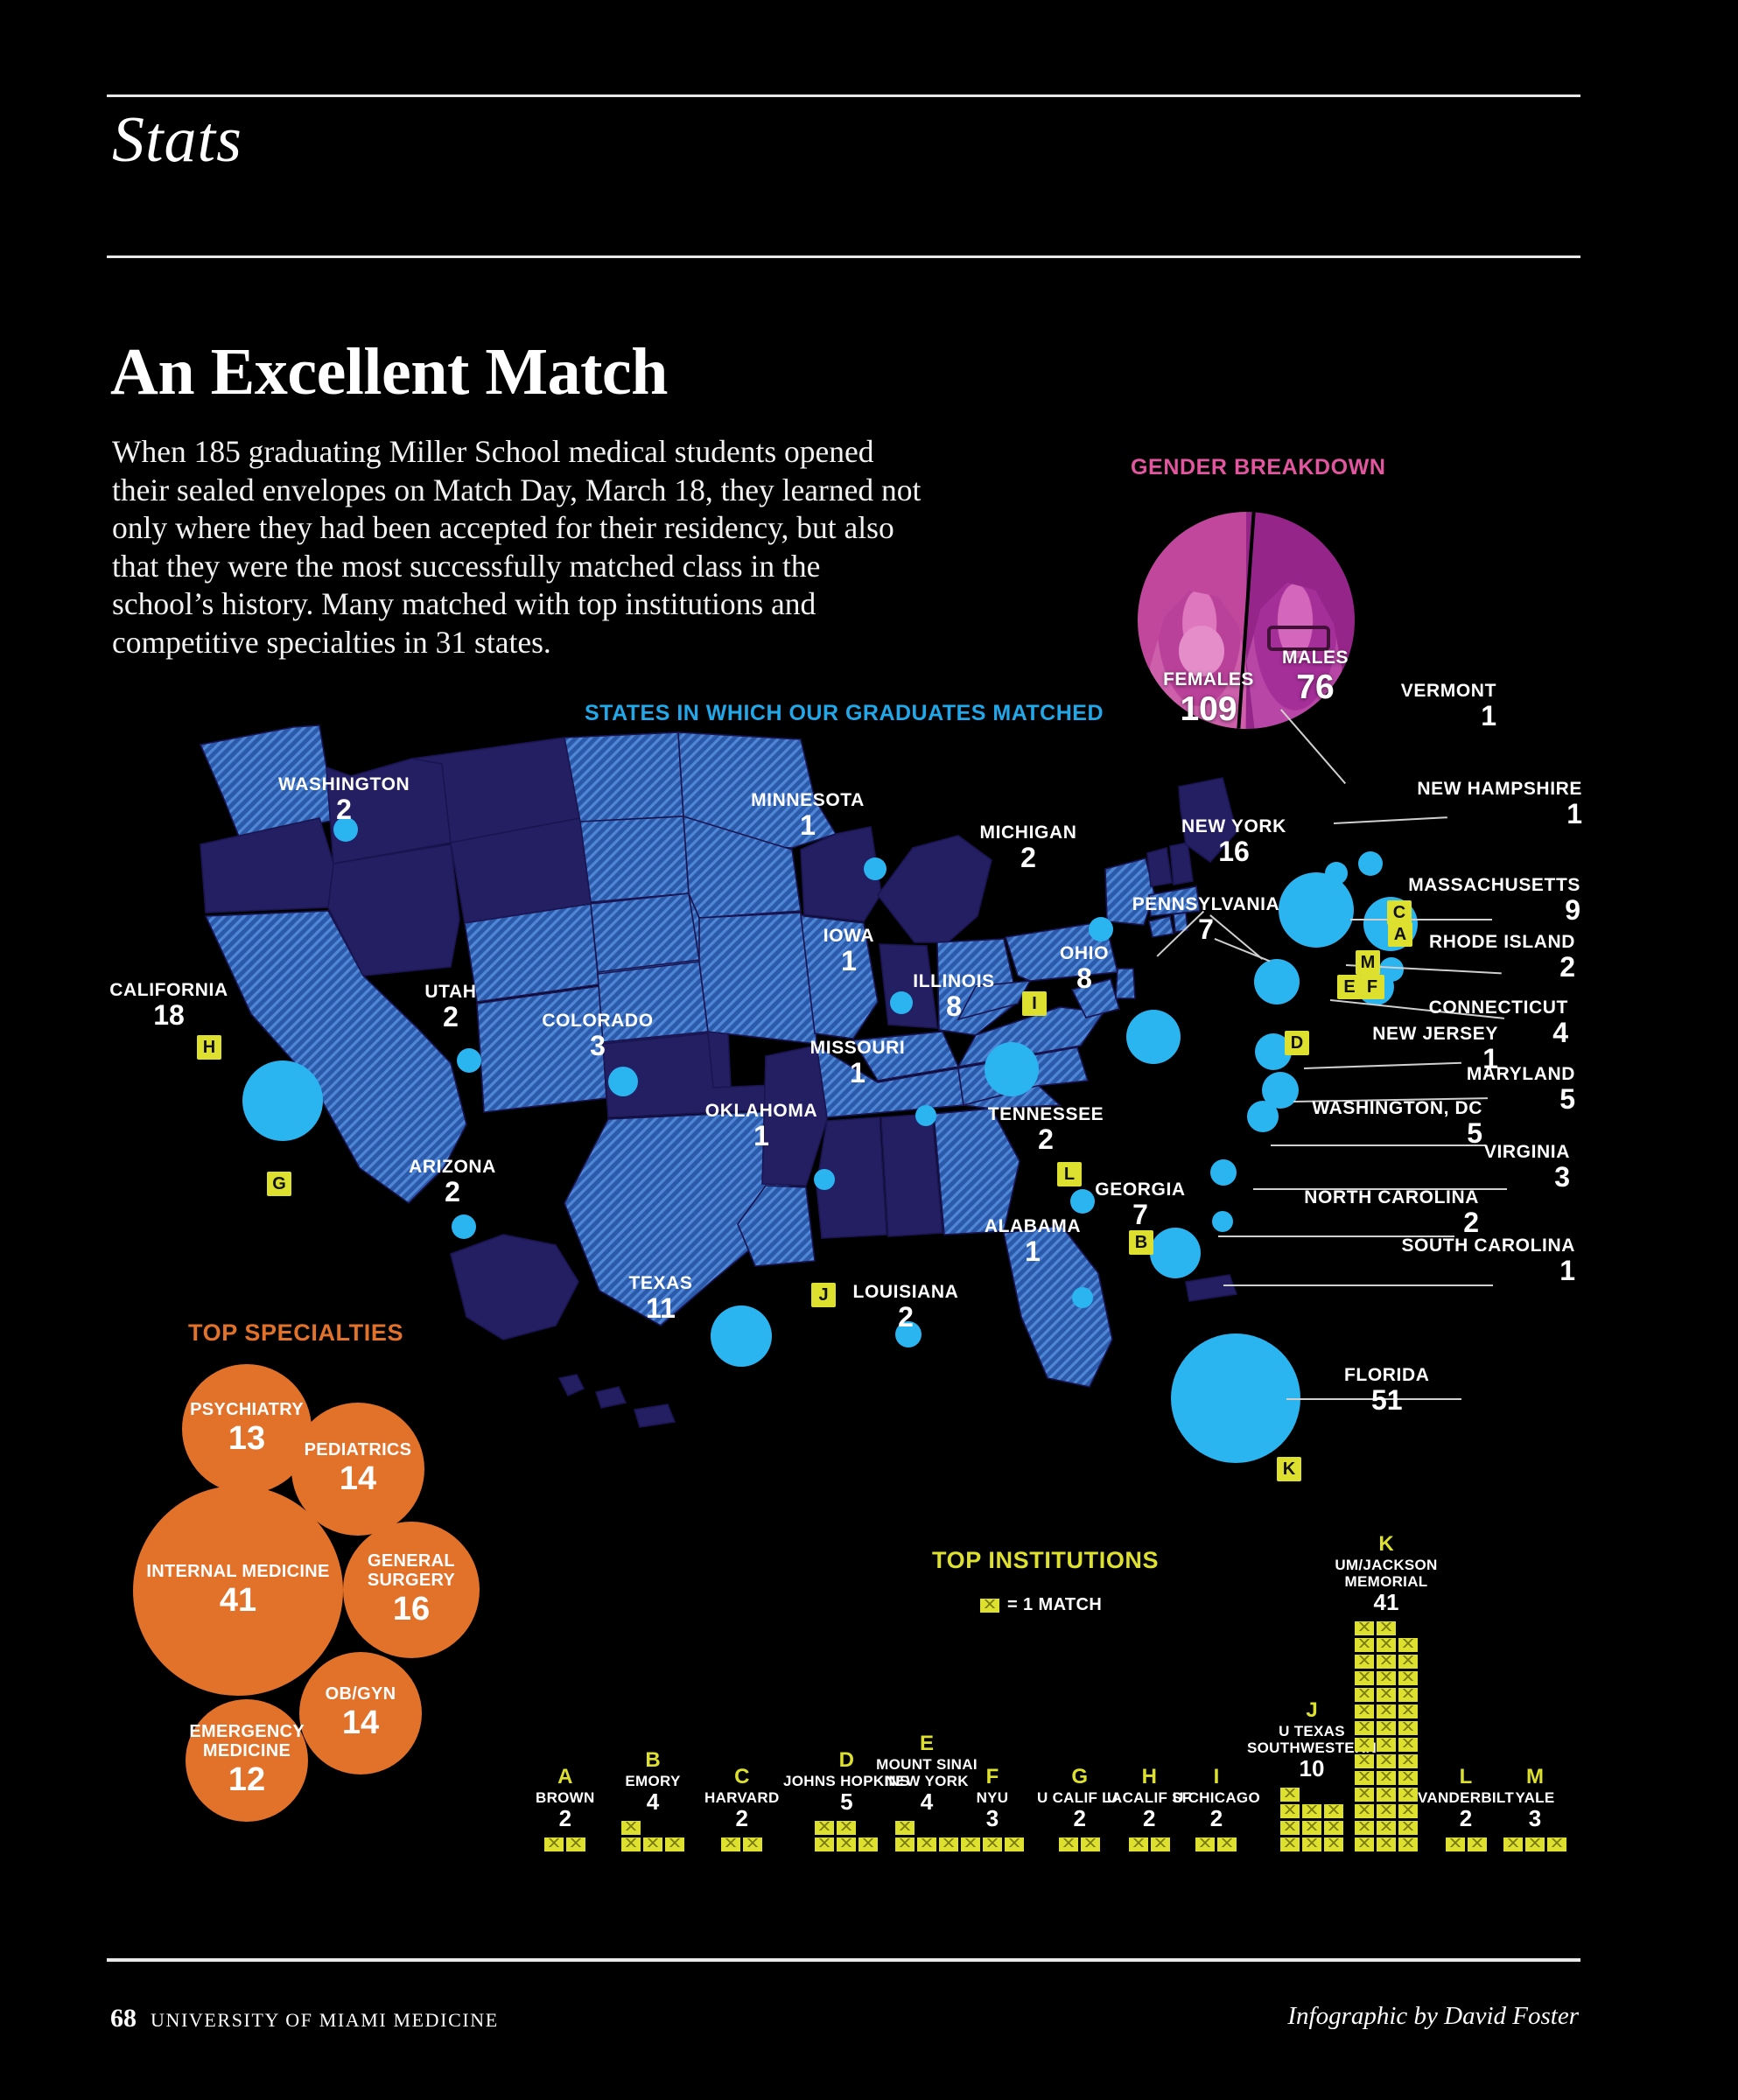  What do you see at coordinates (993, 1798) in the screenshot?
I see `institution-header: F NYU 3` at bounding box center [993, 1798].